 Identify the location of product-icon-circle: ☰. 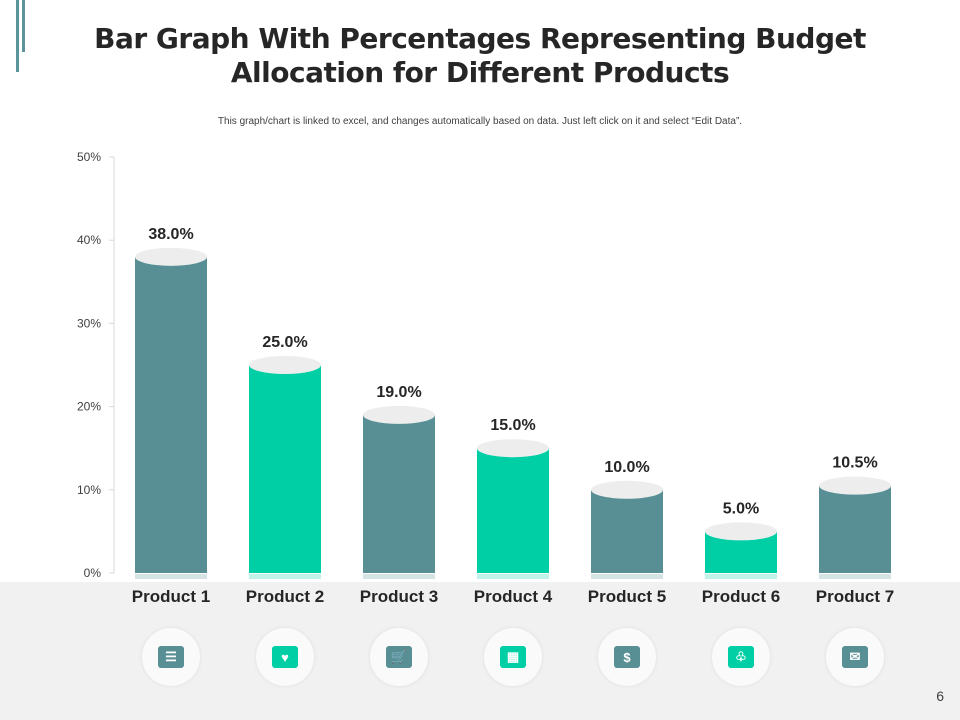
(171, 657).